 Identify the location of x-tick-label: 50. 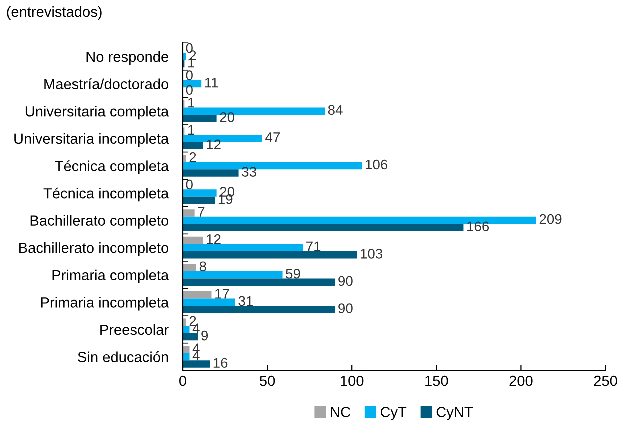
(268, 381).